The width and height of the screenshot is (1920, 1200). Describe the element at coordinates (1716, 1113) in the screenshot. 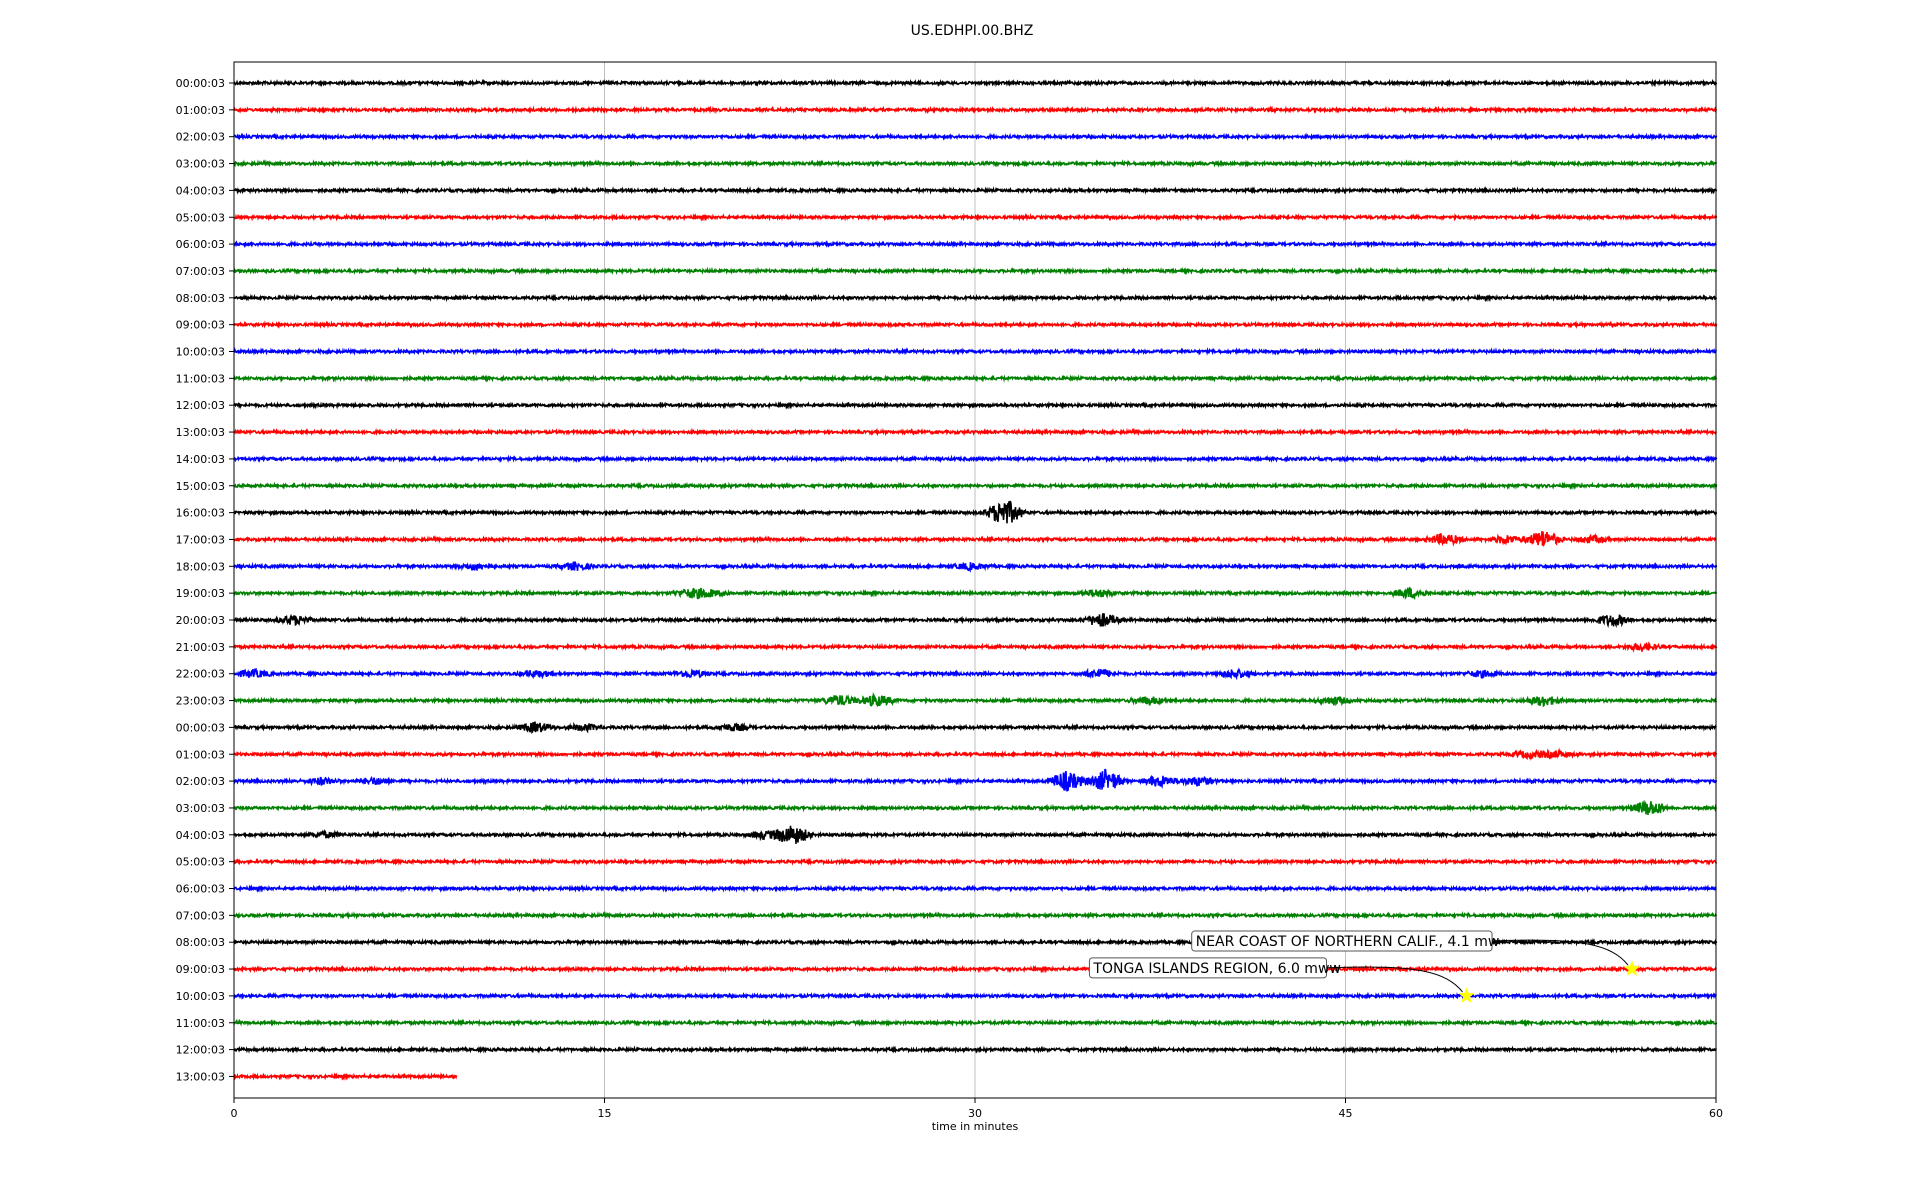

I see `x-tick-label: 60` at that location.